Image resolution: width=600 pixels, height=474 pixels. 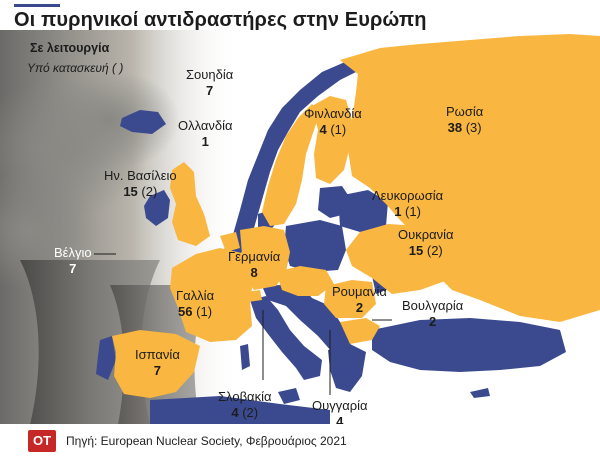 What do you see at coordinates (157, 208) in the screenshot?
I see `ireland` at bounding box center [157, 208].